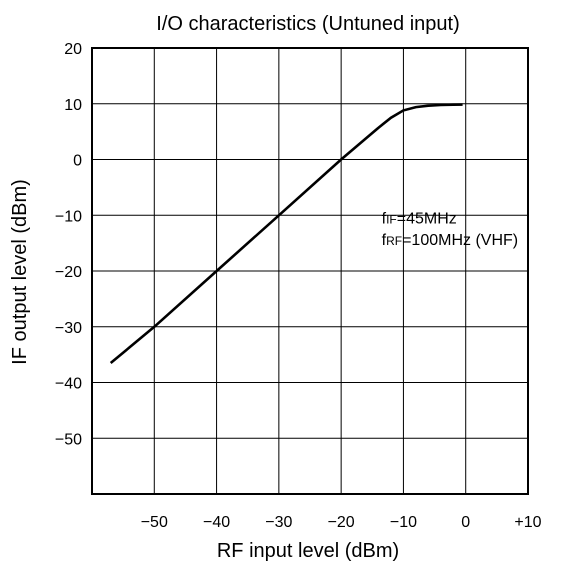 The height and width of the screenshot is (567, 562). Describe the element at coordinates (308, 551) in the screenshot. I see `x-axis-label: RF input level (dBm)` at that location.